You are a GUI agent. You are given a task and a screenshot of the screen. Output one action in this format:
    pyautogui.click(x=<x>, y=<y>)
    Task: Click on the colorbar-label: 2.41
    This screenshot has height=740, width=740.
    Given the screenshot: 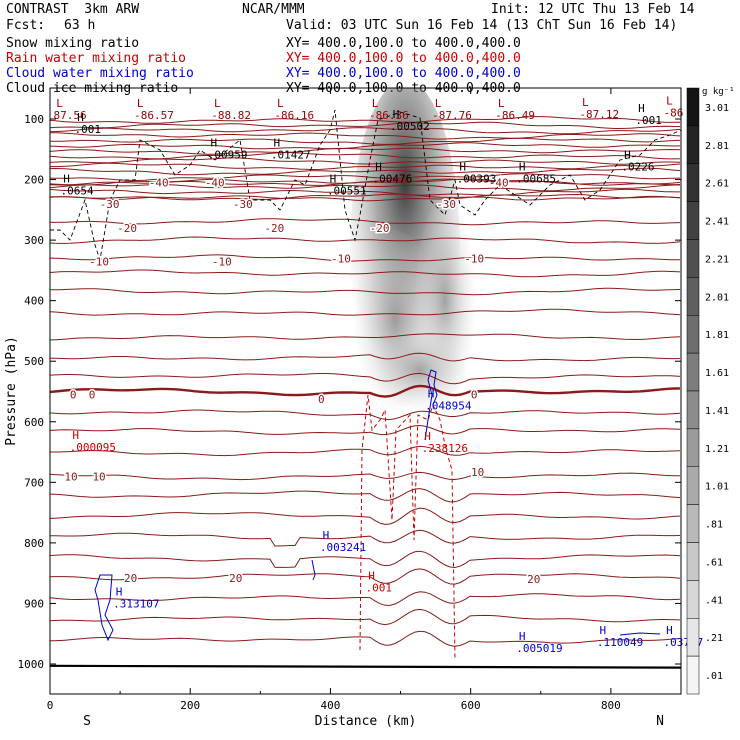 What is the action you would take?
    pyautogui.click(x=717, y=222)
    